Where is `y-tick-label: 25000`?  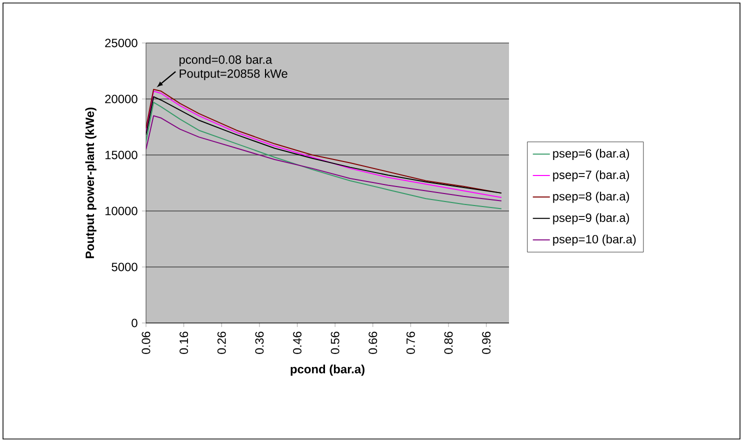
y-tick-label: 25000 is located at coordinates (121, 43).